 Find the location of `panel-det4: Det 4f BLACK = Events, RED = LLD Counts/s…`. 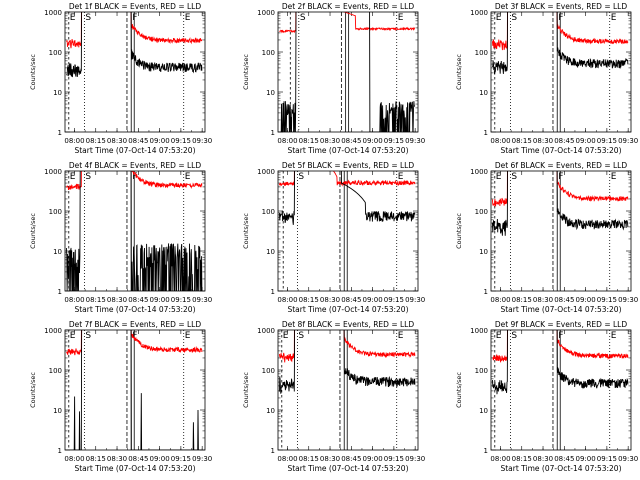

panel-det4: Det 4f BLACK = Events, RED = LLD Counts/s… is located at coordinates (120, 237).